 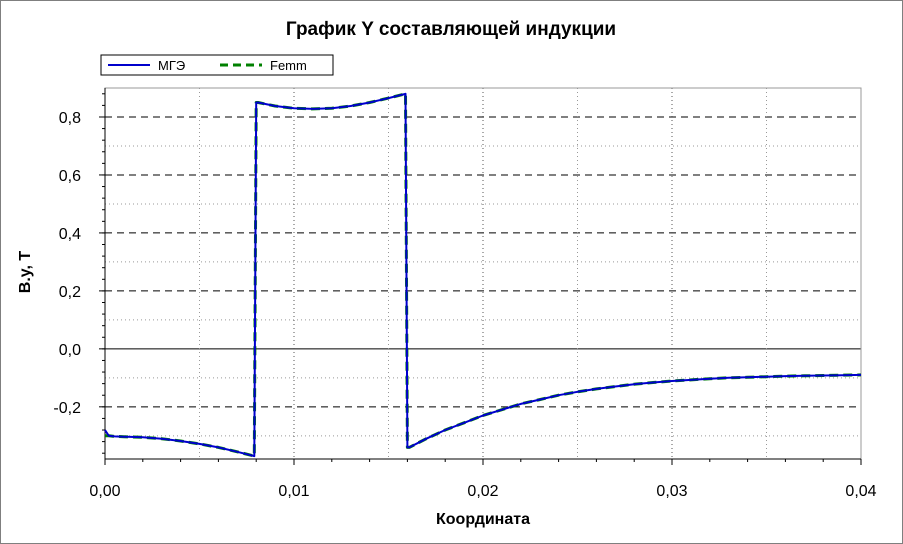 What do you see at coordinates (70, 350) in the screenshot?
I see `y-tick-label: 0,0` at bounding box center [70, 350].